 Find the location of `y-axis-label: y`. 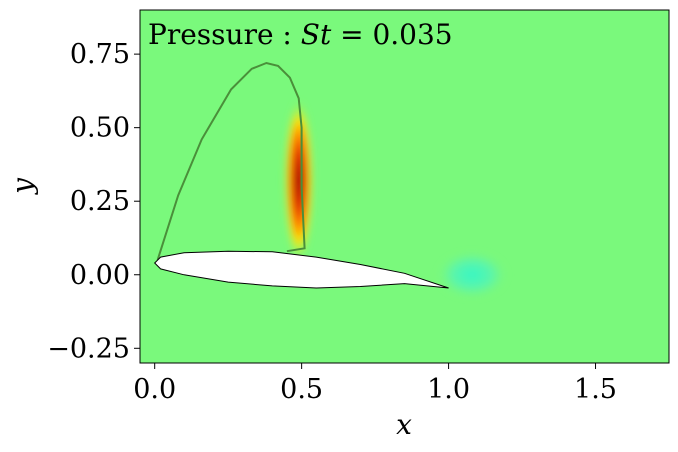

y-axis-label: y is located at coordinates (22, 186).